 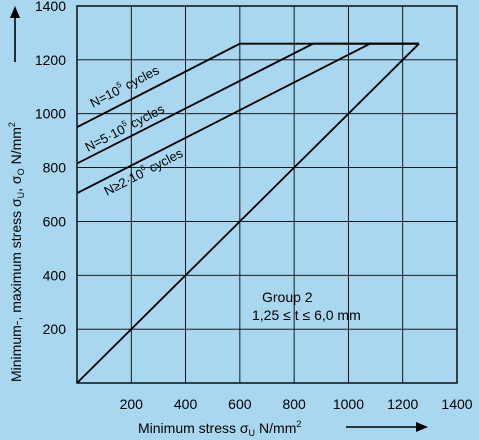 I want to click on y-tick-label-1200: 1200, so click(x=50, y=60).